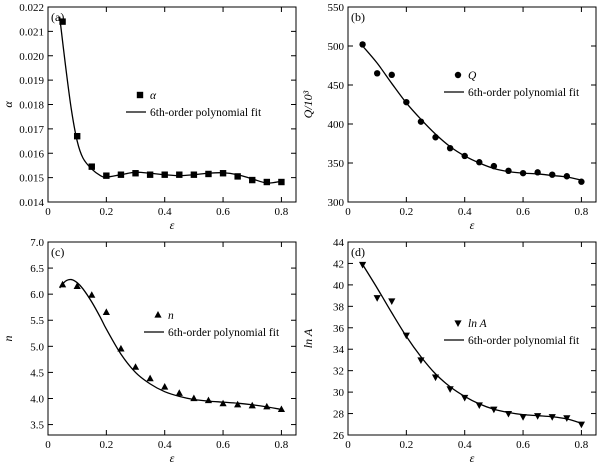  I want to click on y-tick-label: 40, so click(339, 286).